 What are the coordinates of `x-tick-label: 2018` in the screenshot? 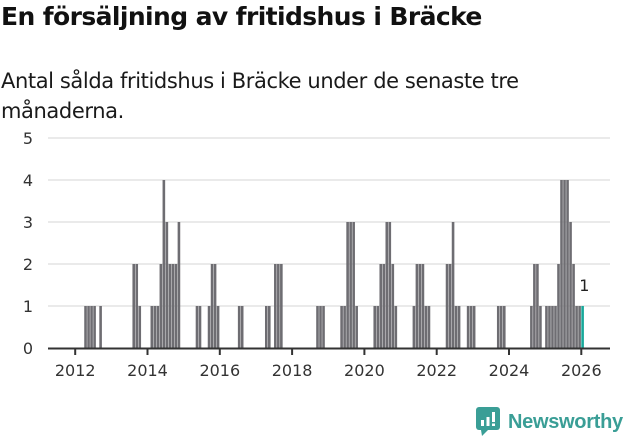 It's located at (292, 370).